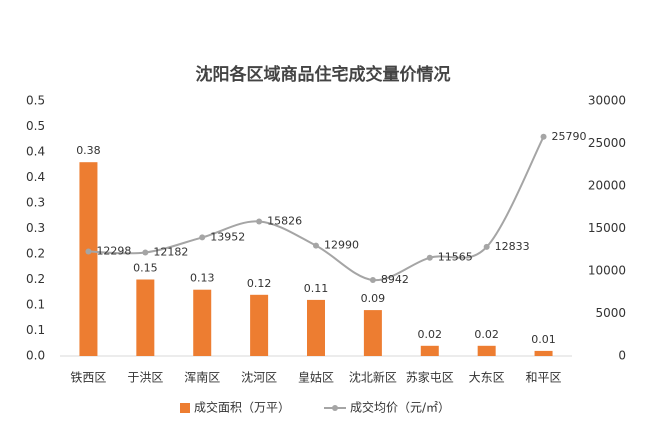 Image resolution: width=647 pixels, height=426 pixels. What do you see at coordinates (607, 143) in the screenshot?
I see `y2-tick-label: 25000` at bounding box center [607, 143].